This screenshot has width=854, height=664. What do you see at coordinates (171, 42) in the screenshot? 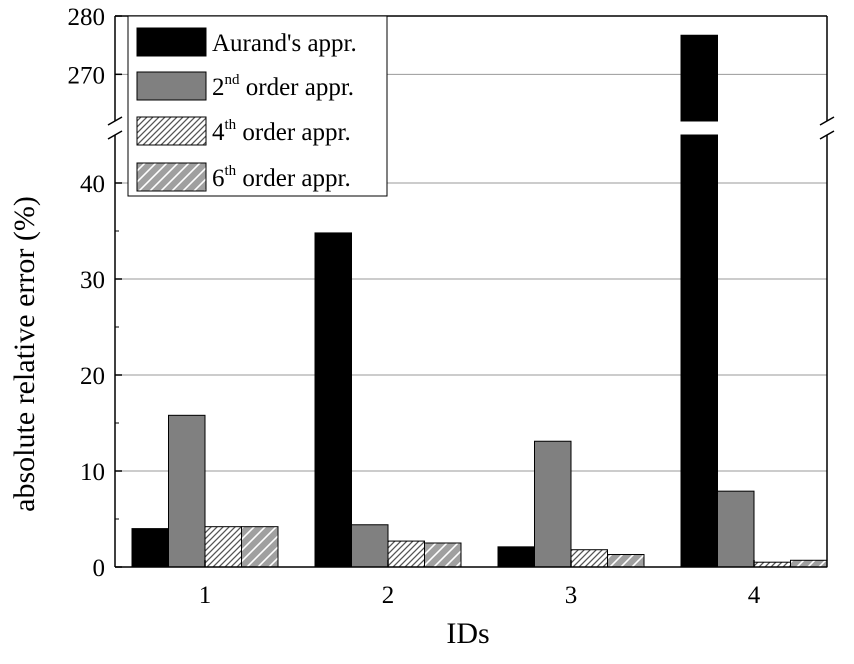
I see `legend-swatch-series1` at bounding box center [171, 42].